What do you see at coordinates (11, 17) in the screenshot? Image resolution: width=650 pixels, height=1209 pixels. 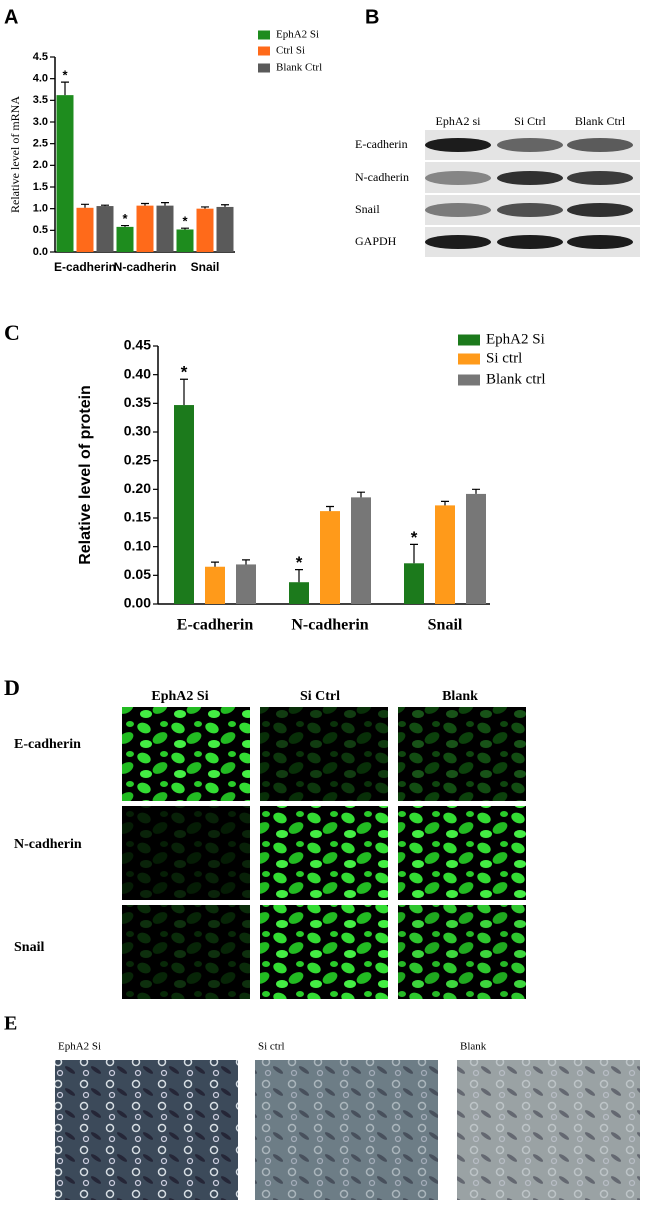 I see `panel-label: A` at bounding box center [11, 17].